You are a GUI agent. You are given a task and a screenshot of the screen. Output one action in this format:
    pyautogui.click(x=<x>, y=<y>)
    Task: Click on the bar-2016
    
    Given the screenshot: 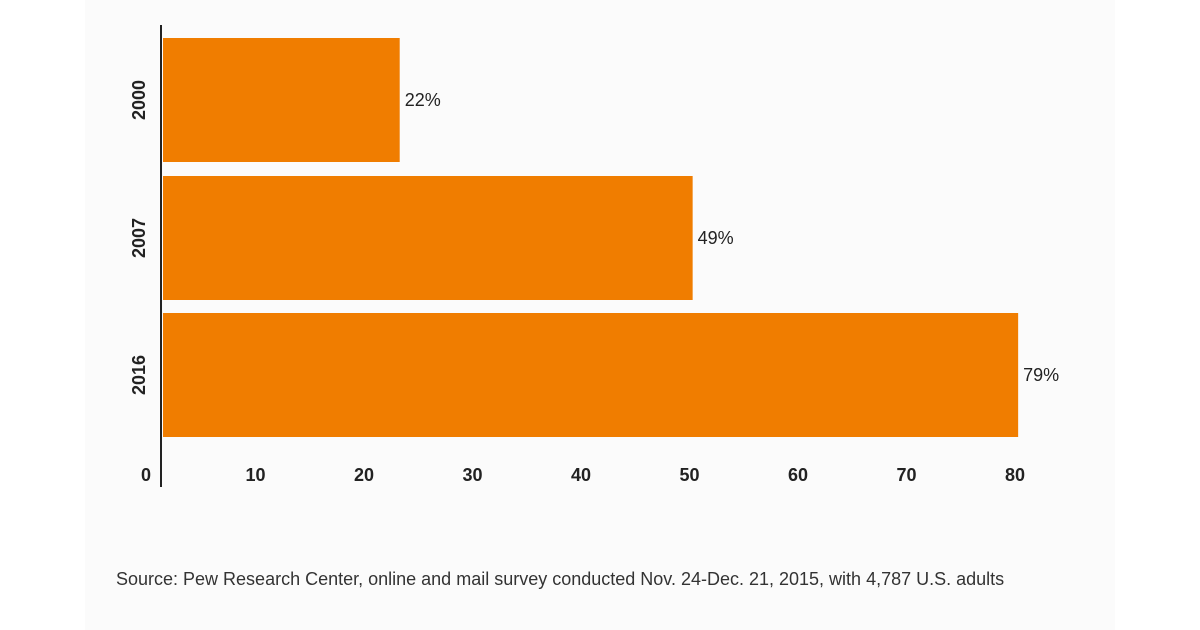 What is the action you would take?
    pyautogui.click(x=591, y=375)
    